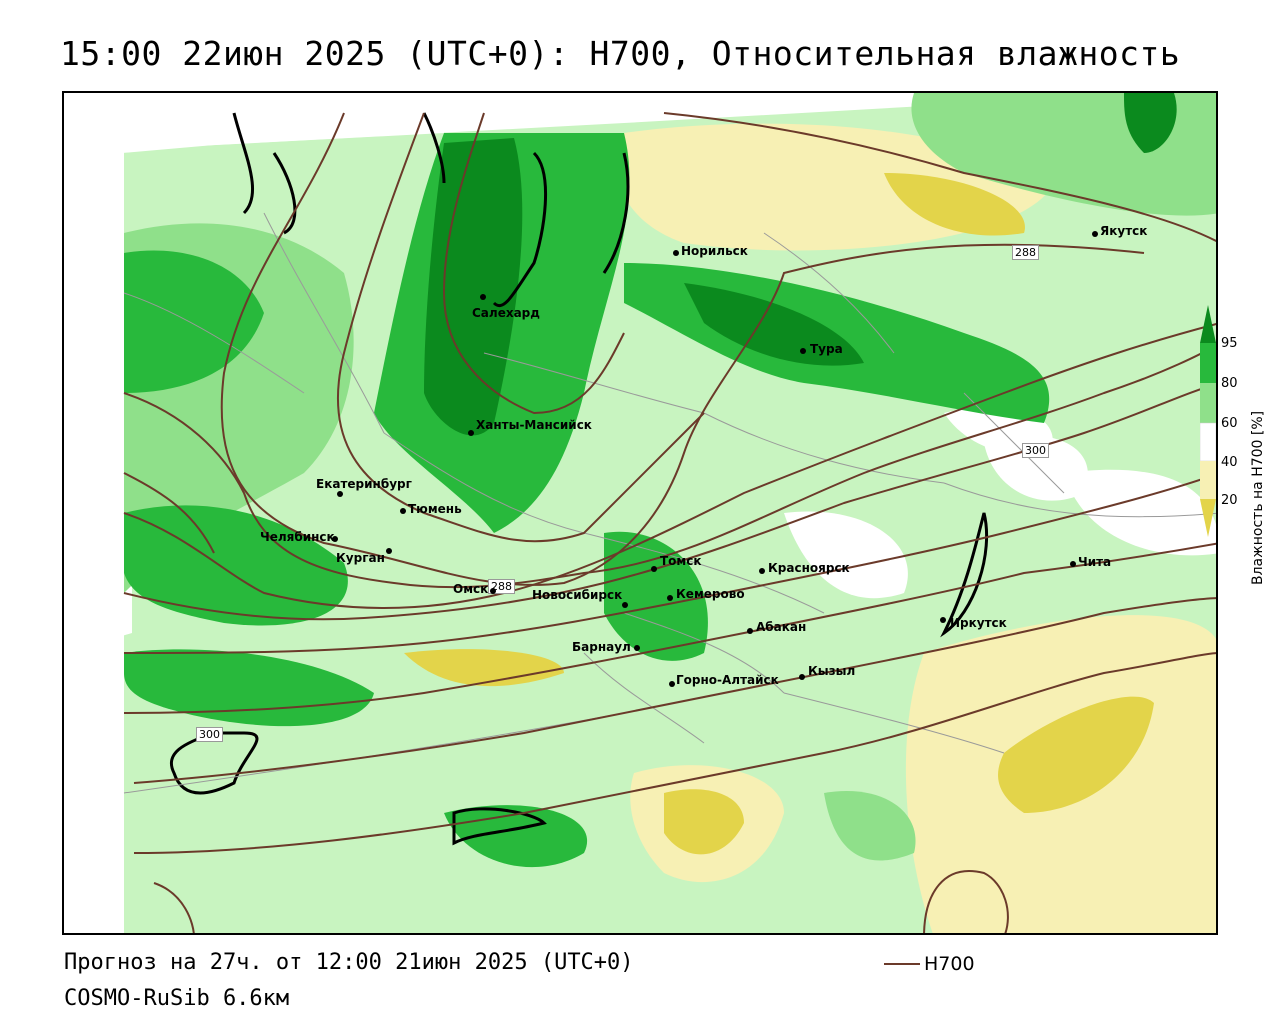 The width and height of the screenshot is (1280, 1024). Describe the element at coordinates (978, 623) in the screenshot. I see `city-label: Иркутск` at that location.